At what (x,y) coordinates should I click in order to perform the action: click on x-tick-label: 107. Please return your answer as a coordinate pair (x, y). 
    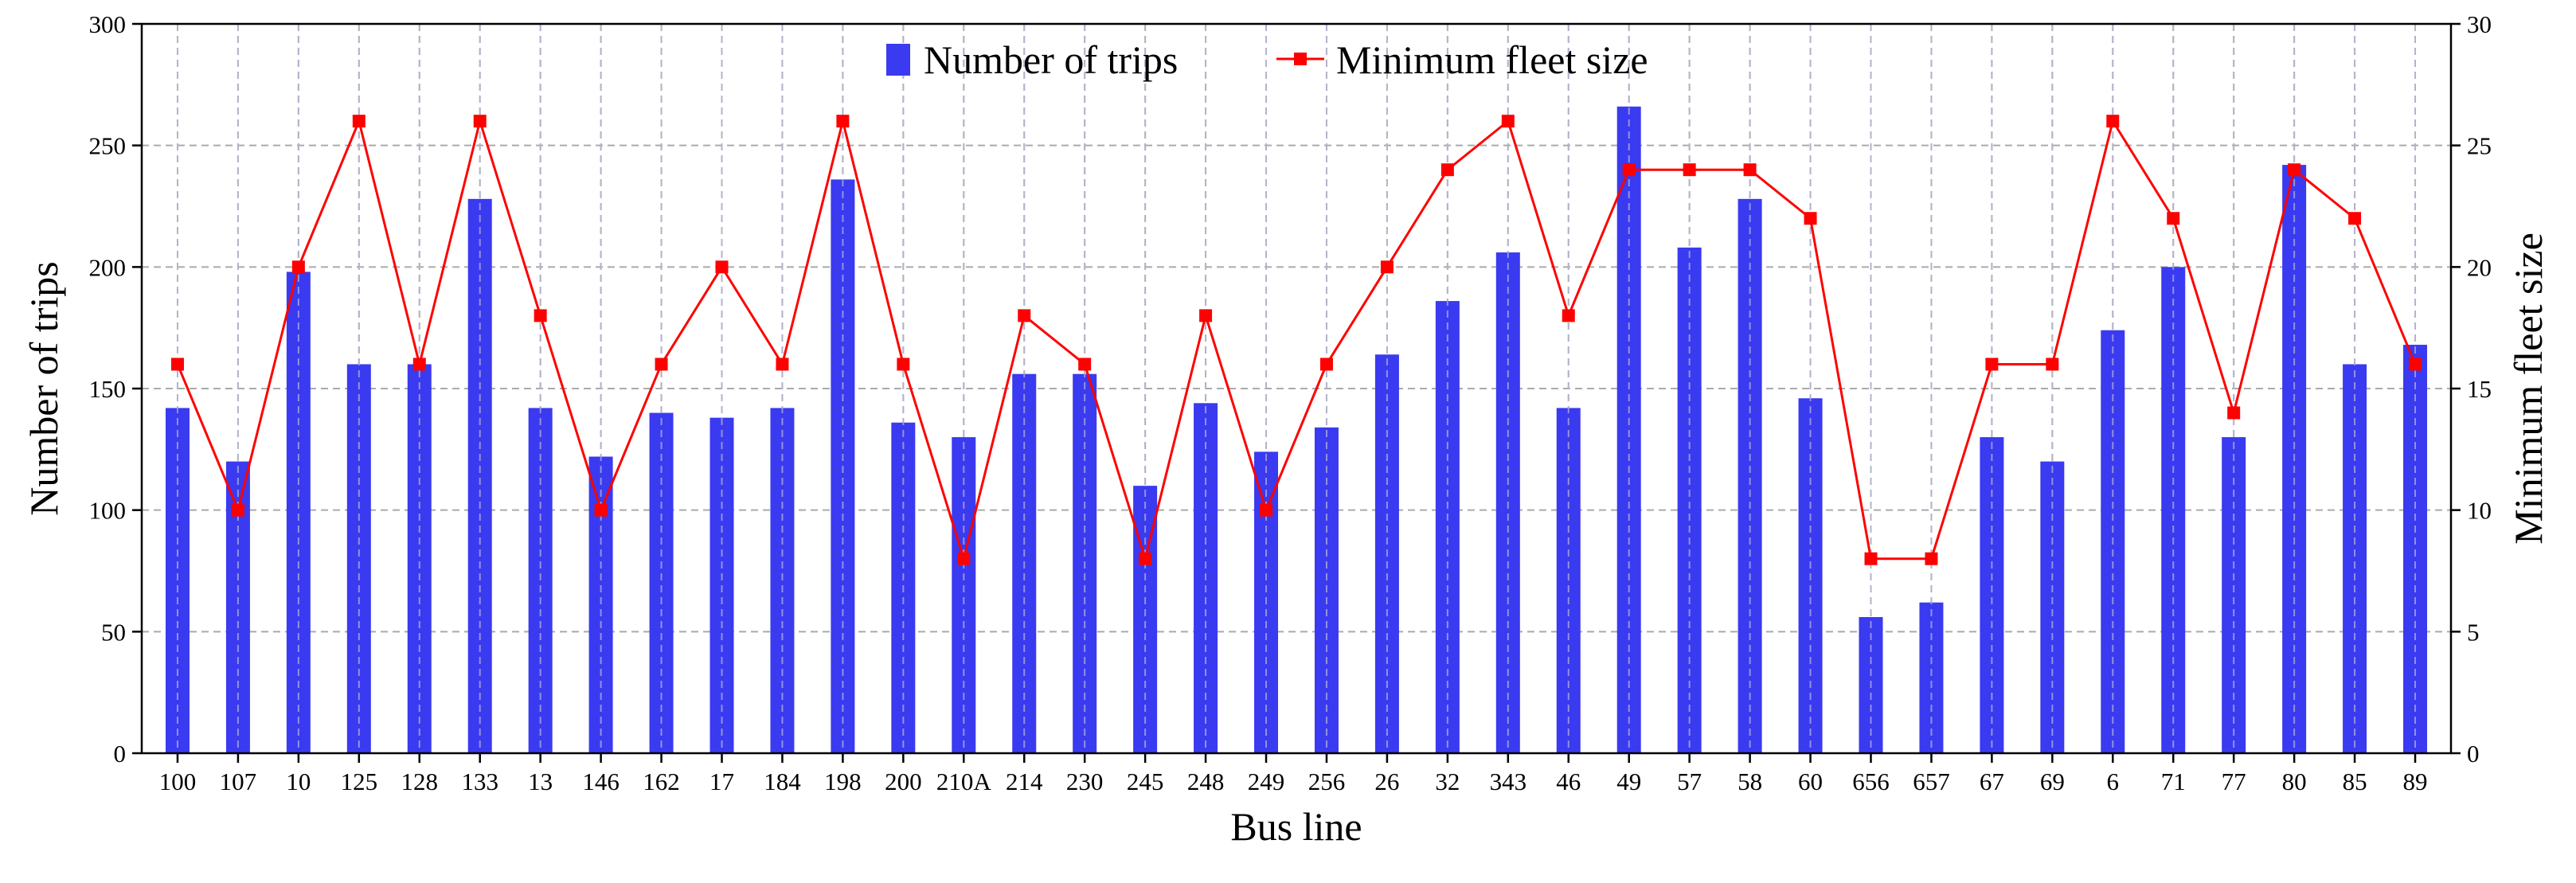
    Looking at the image, I should click on (238, 781).